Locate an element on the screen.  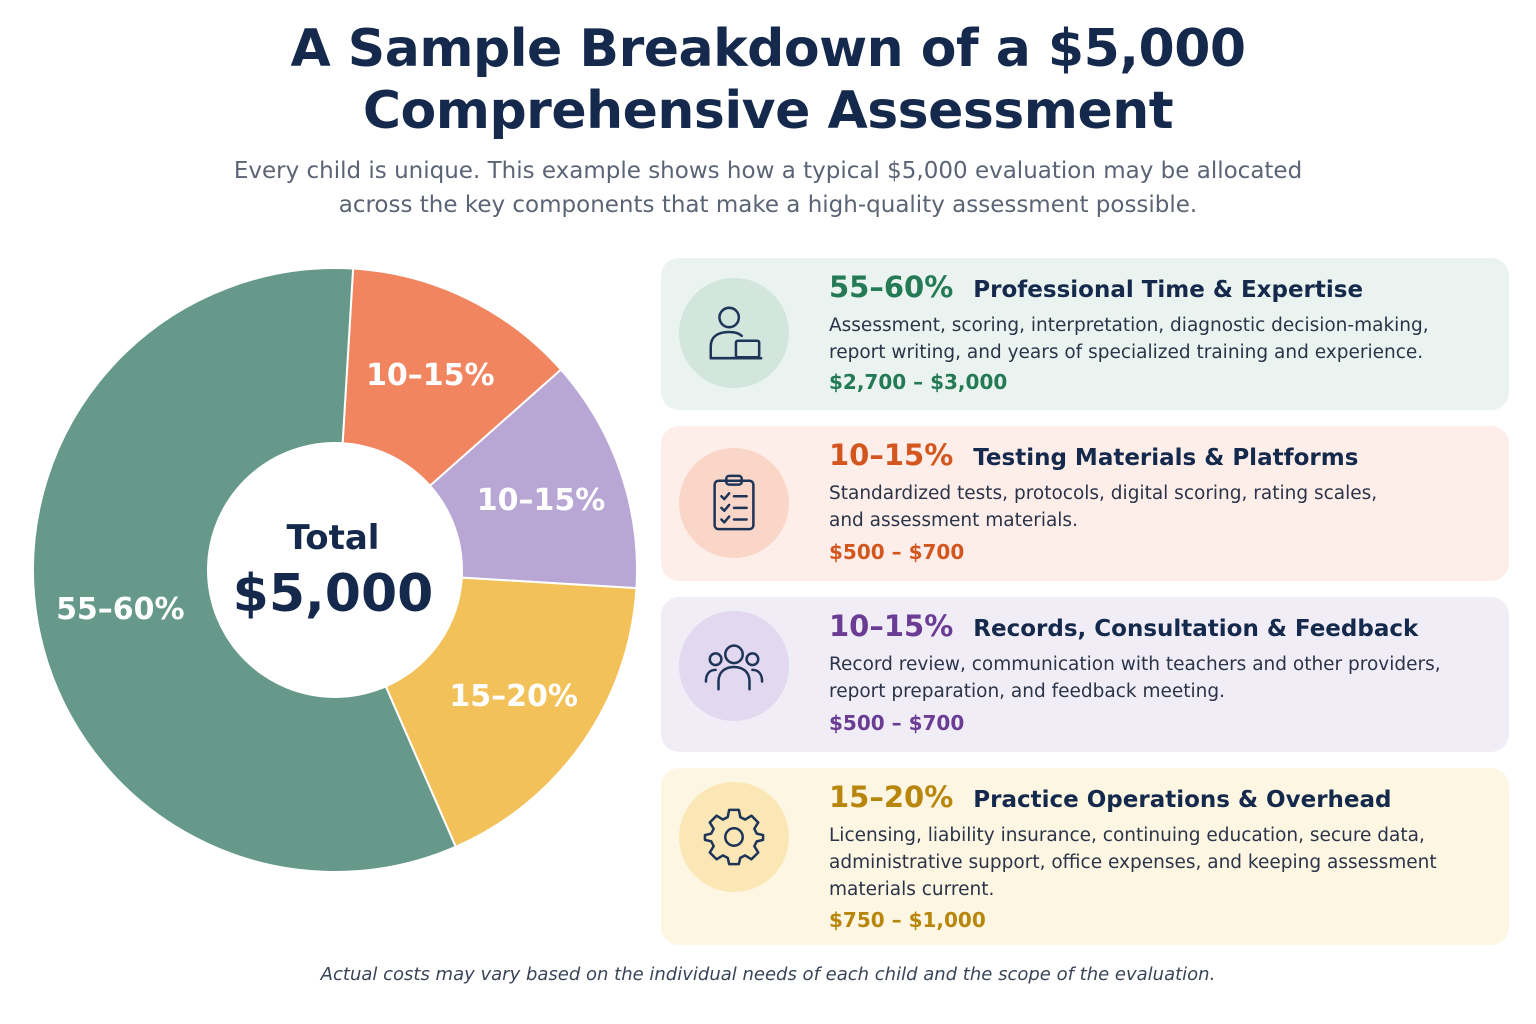
slice-label-1: 10–15% is located at coordinates (430, 375).